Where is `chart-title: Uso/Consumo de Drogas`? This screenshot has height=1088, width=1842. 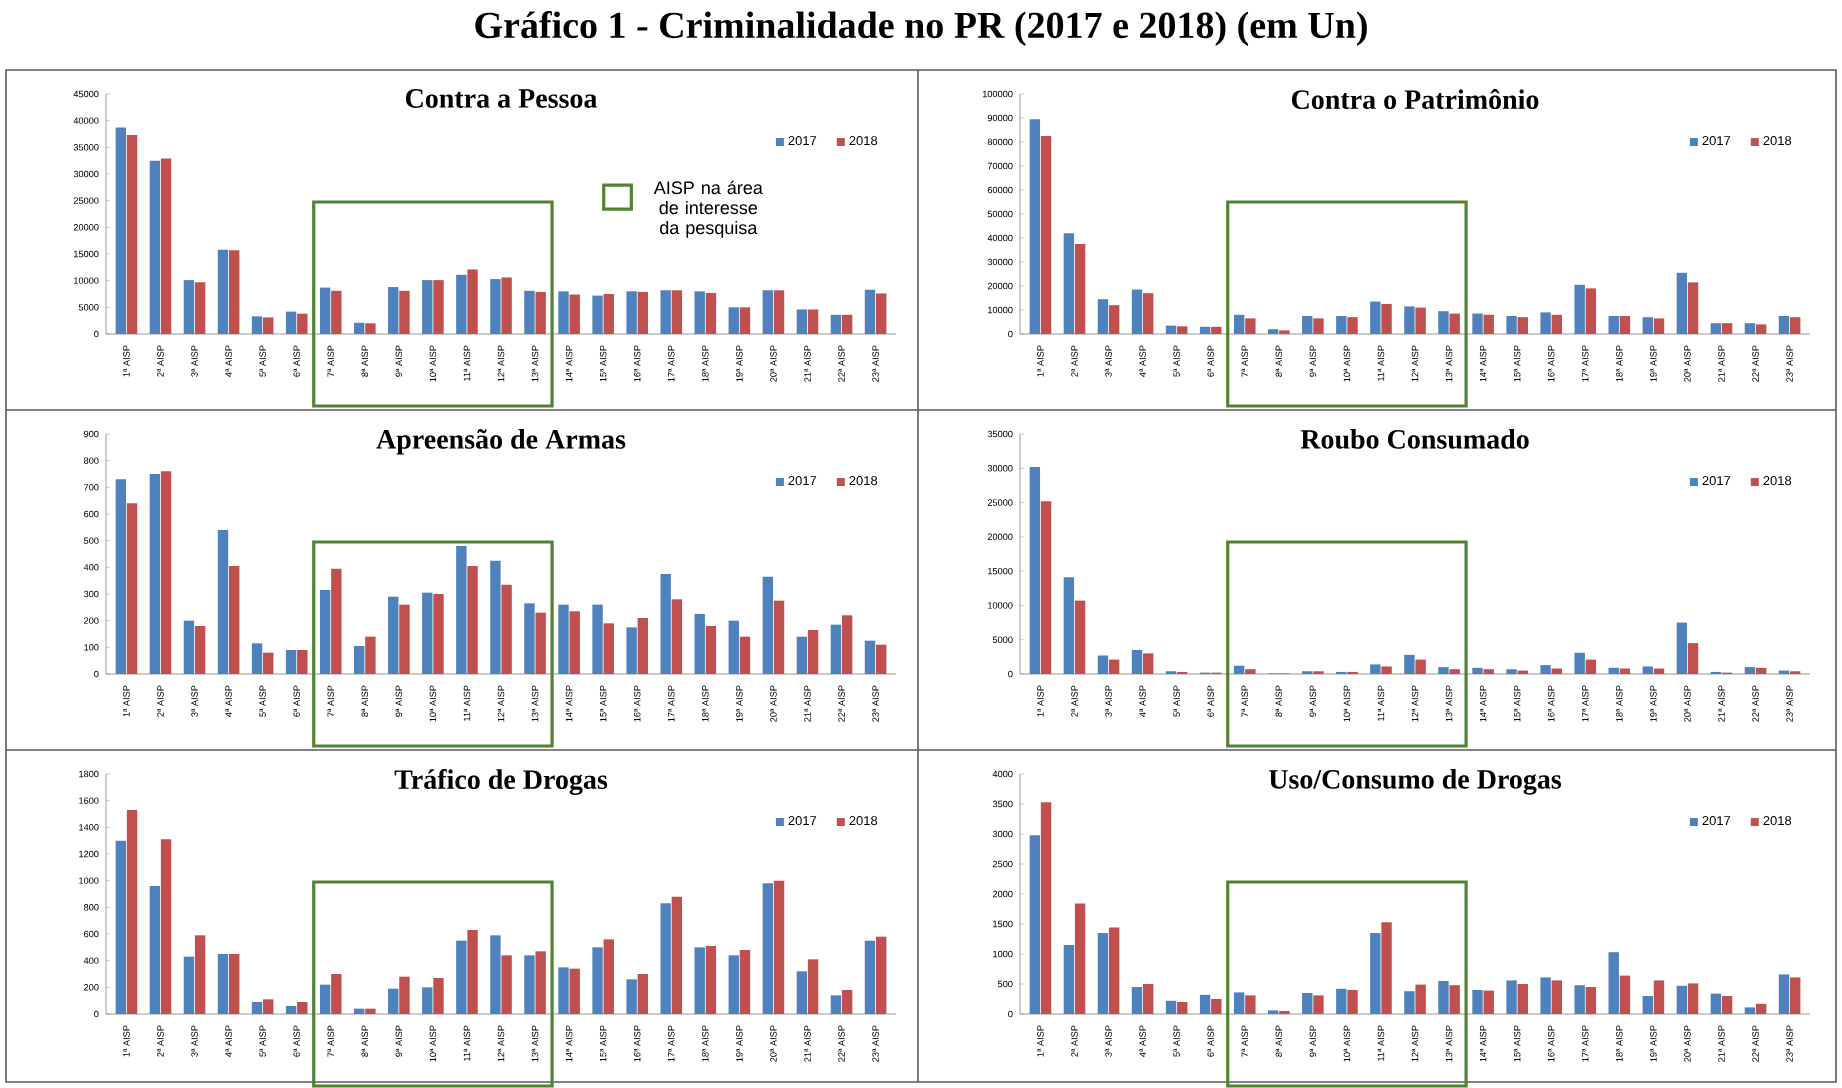
chart-title: Uso/Consumo de Drogas is located at coordinates (1415, 782).